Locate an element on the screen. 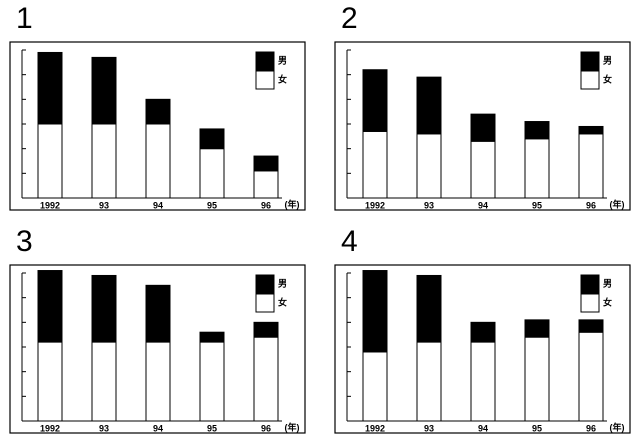  panel-title: 2 is located at coordinates (349, 18).